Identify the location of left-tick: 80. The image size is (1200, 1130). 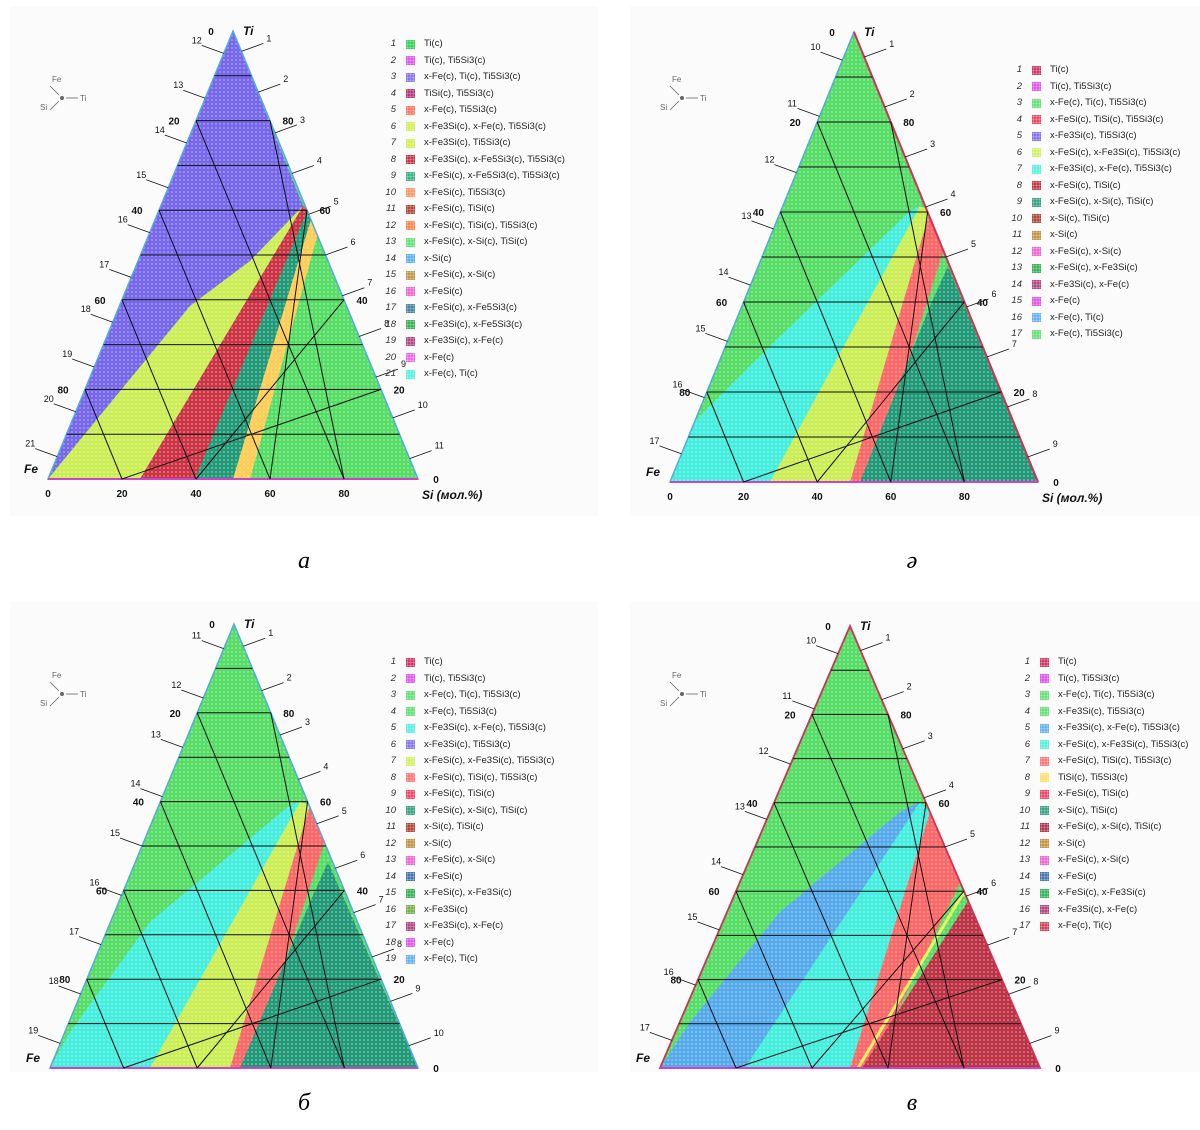
(65, 980).